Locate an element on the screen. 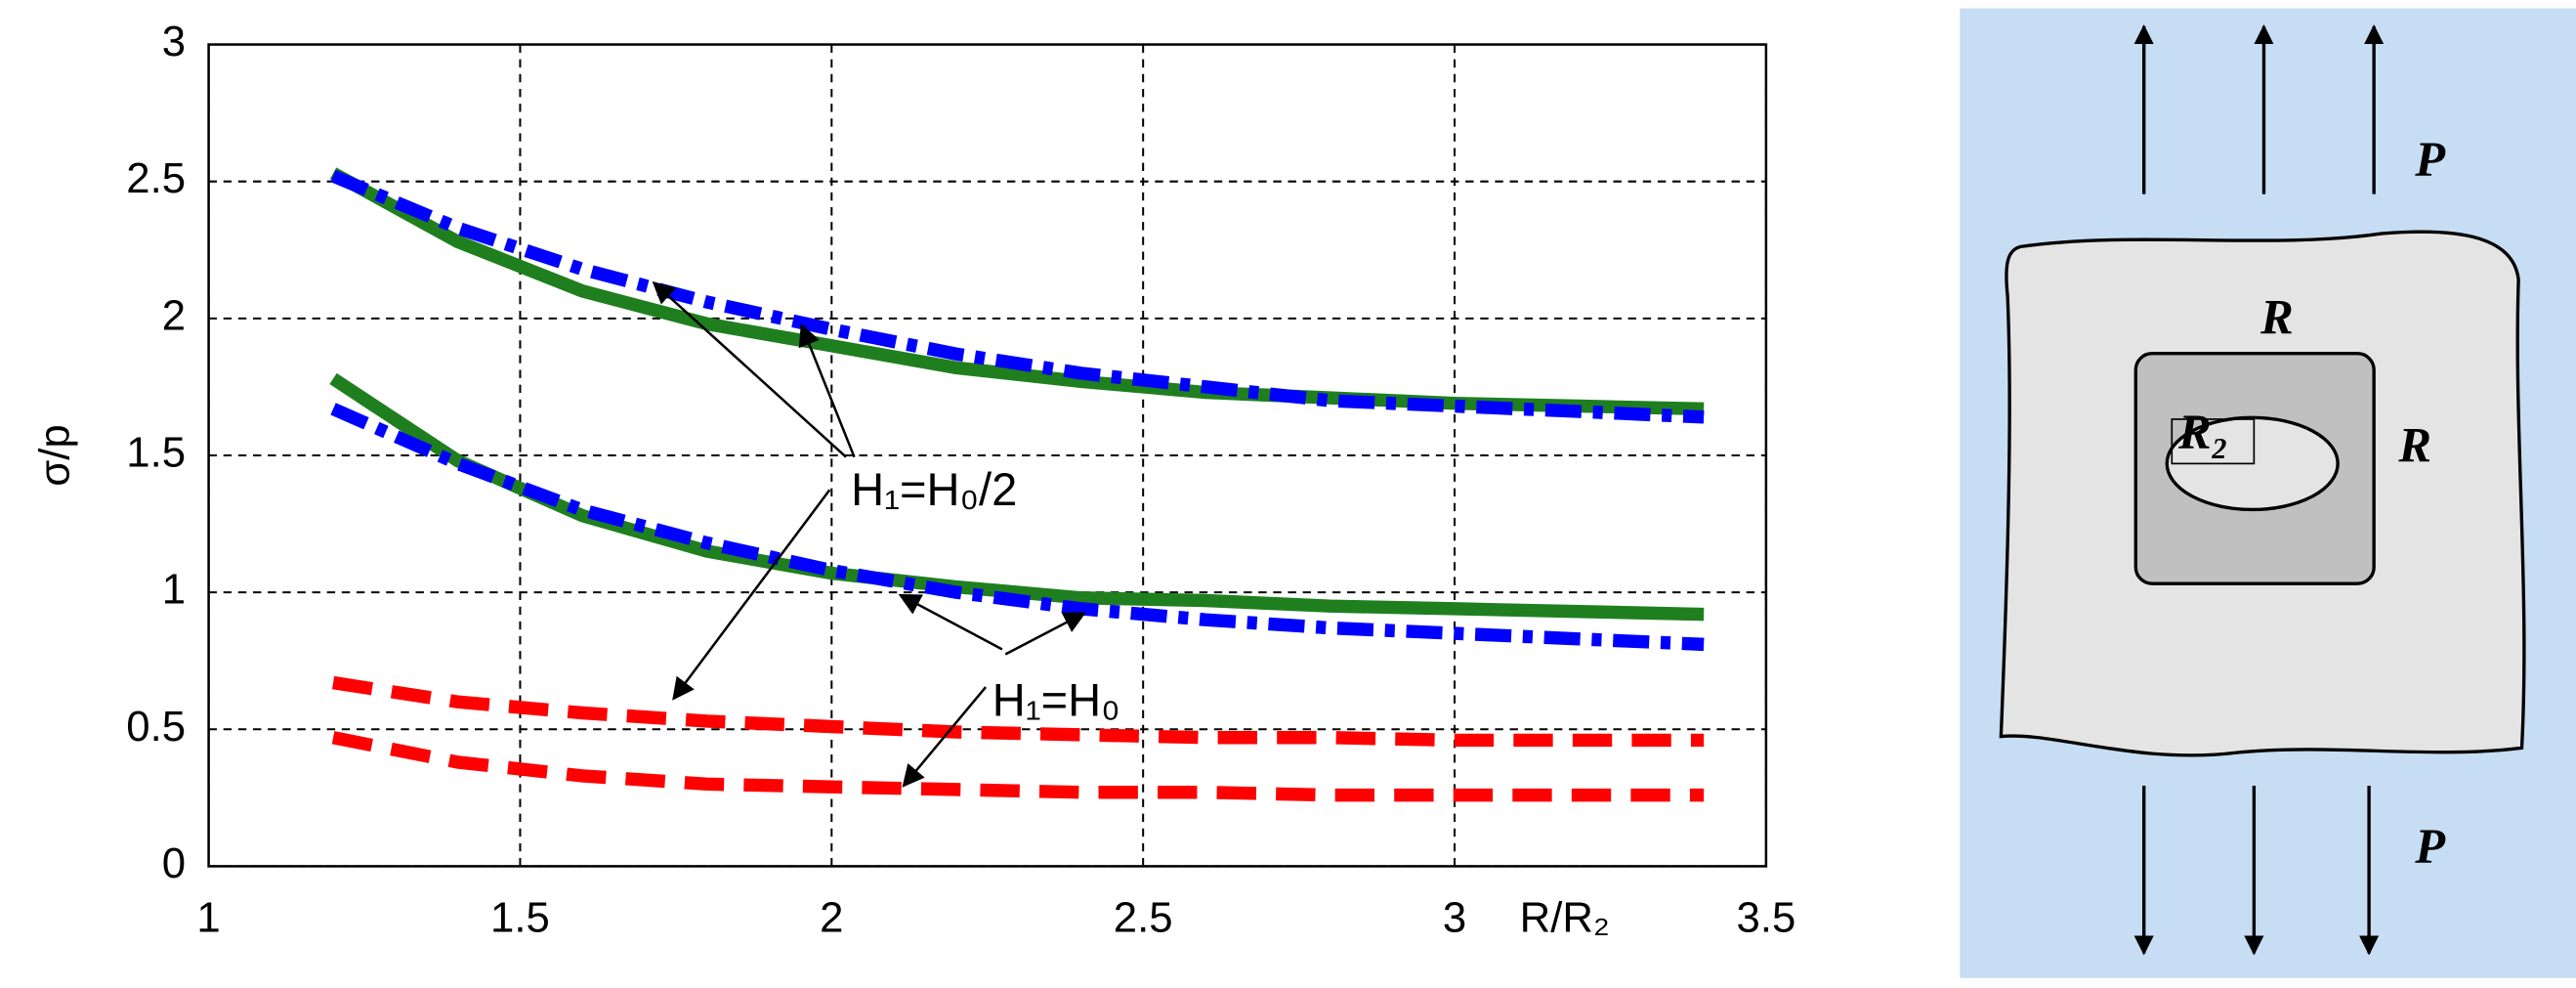 The height and width of the screenshot is (988, 2576). annotation-arrows is located at coordinates (869, 534).